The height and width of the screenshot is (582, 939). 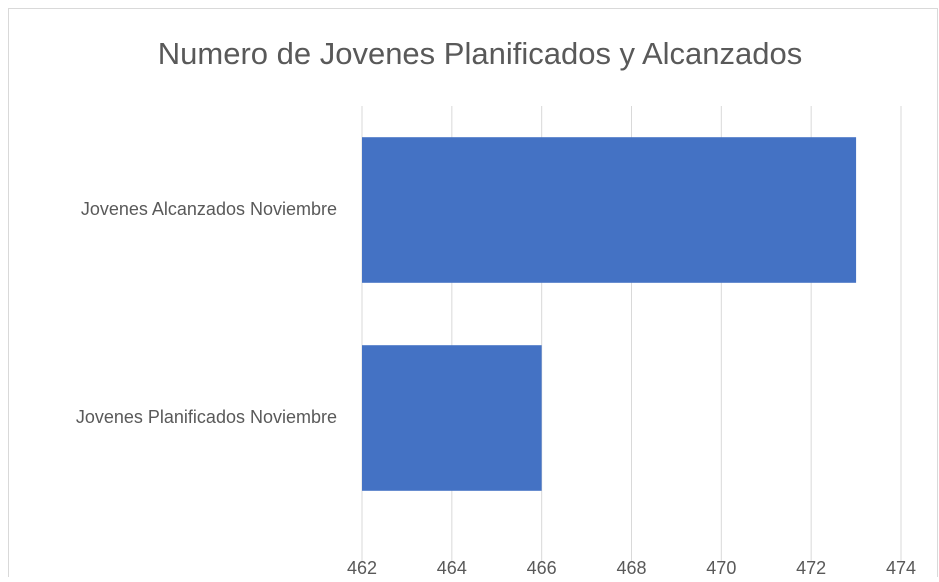 What do you see at coordinates (721, 567) in the screenshot?
I see `x-tick-label: 470` at bounding box center [721, 567].